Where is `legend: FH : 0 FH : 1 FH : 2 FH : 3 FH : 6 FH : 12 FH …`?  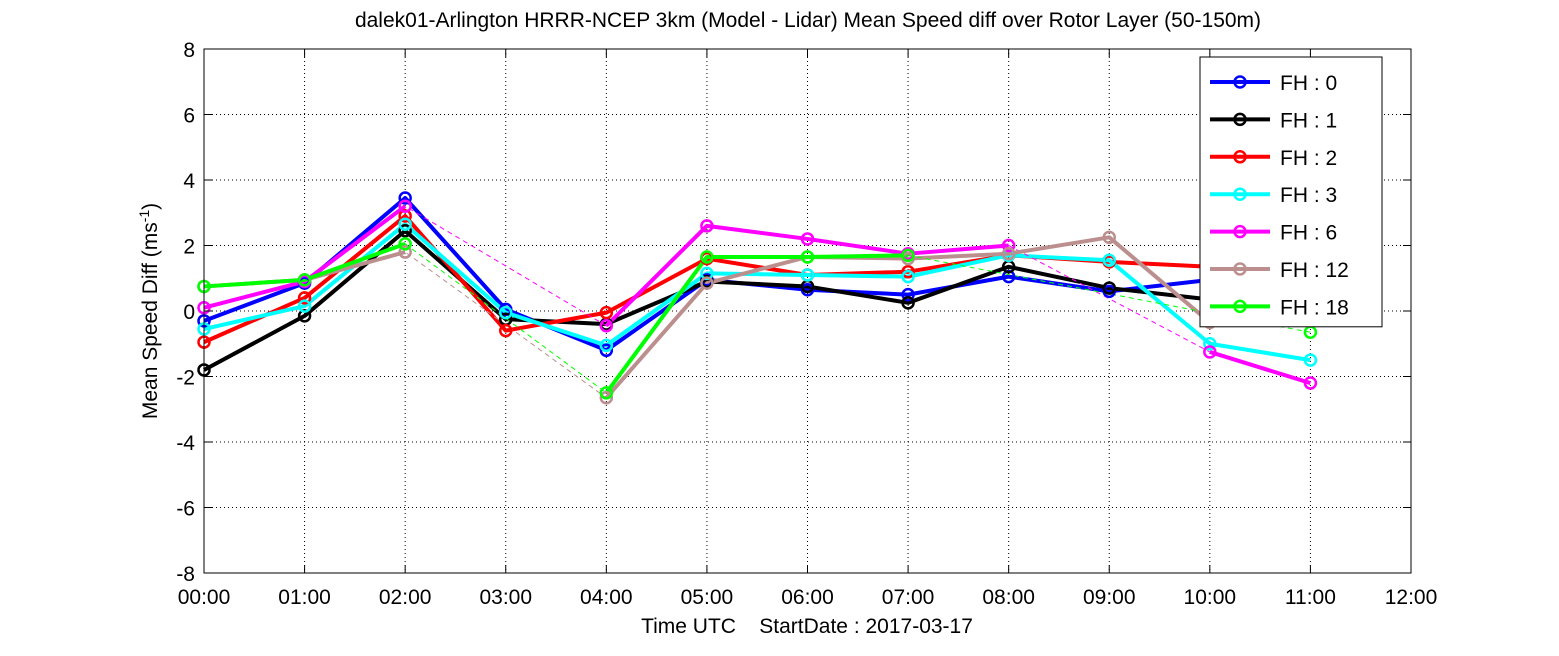
legend: FH : 0 FH : 1 FH : 2 FH : 3 FH : 6 FH : 12 FH … is located at coordinates (1291, 192).